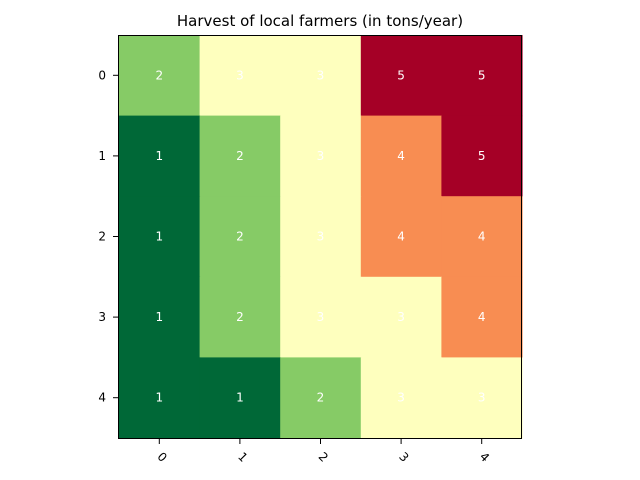  I want to click on cell-value-label-r1-c0: 1, so click(159, 156).